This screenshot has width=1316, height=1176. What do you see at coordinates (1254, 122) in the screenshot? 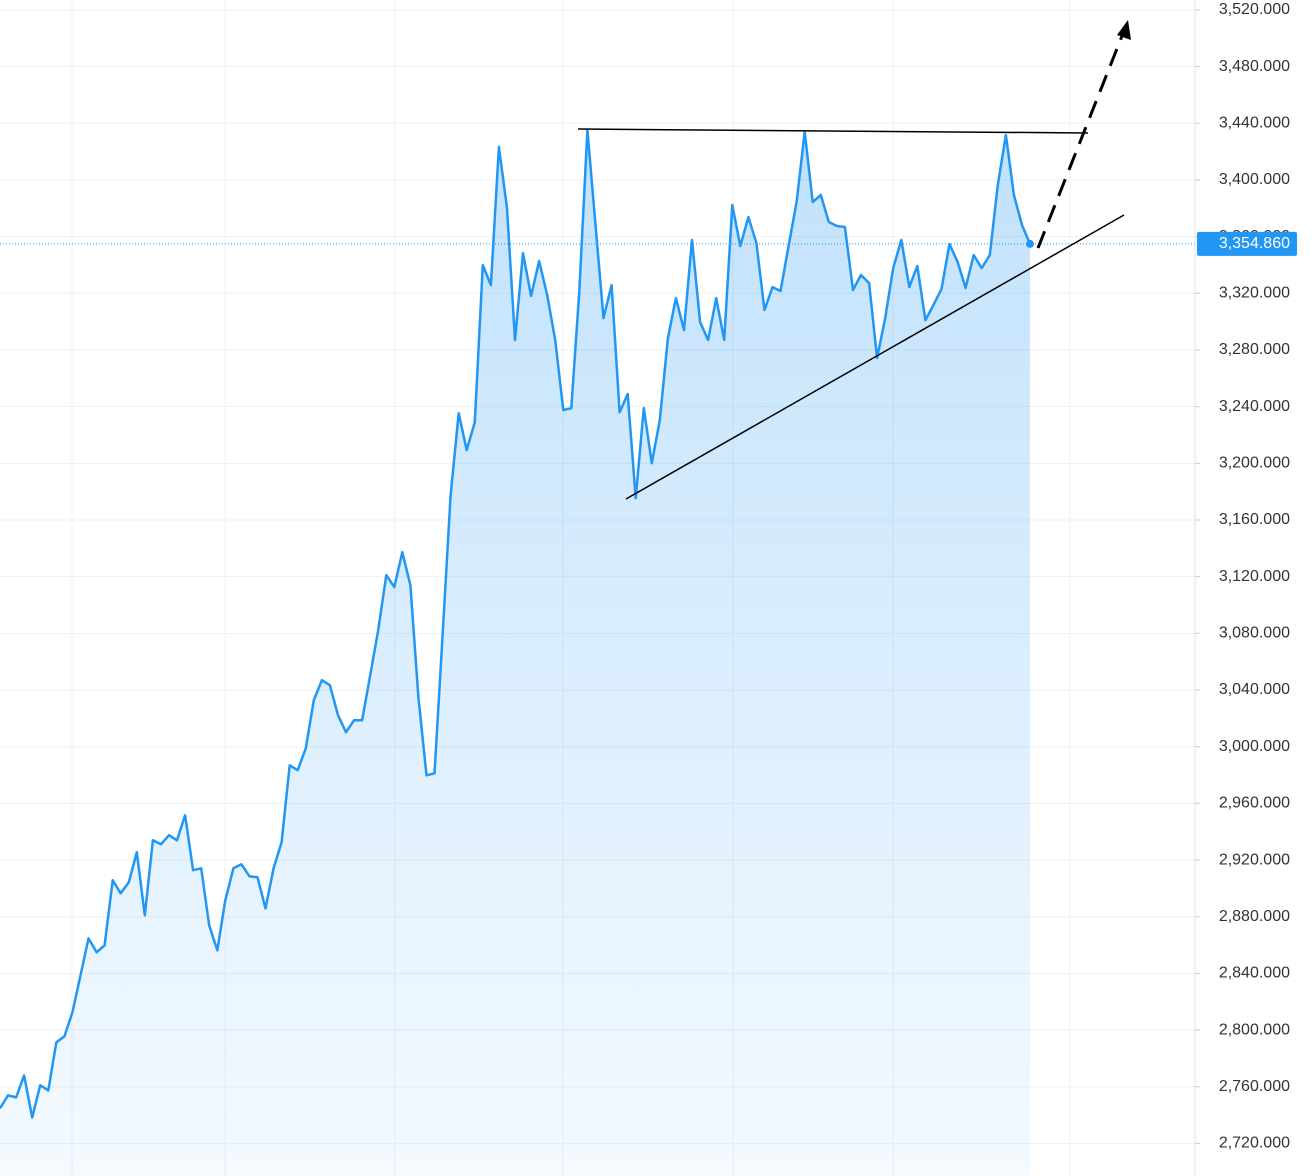
I see `y-tick-label: 3,440.000` at bounding box center [1254, 122].